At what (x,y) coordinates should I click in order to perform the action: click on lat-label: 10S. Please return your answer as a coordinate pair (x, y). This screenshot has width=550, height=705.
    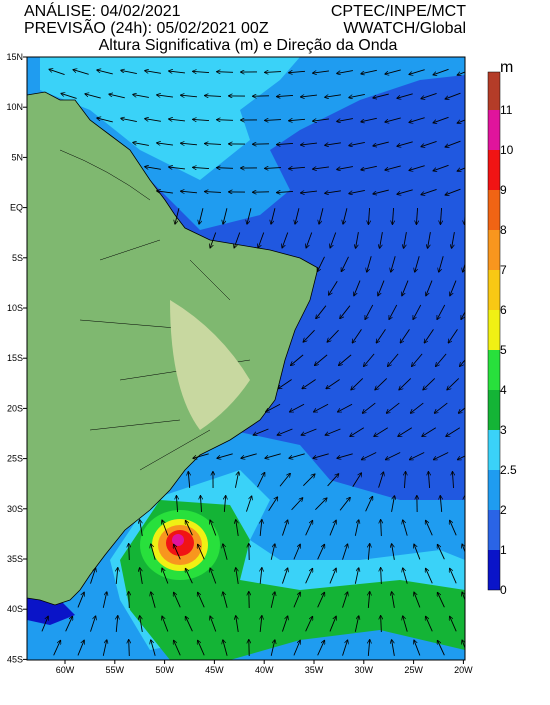
    Looking at the image, I should click on (15, 308).